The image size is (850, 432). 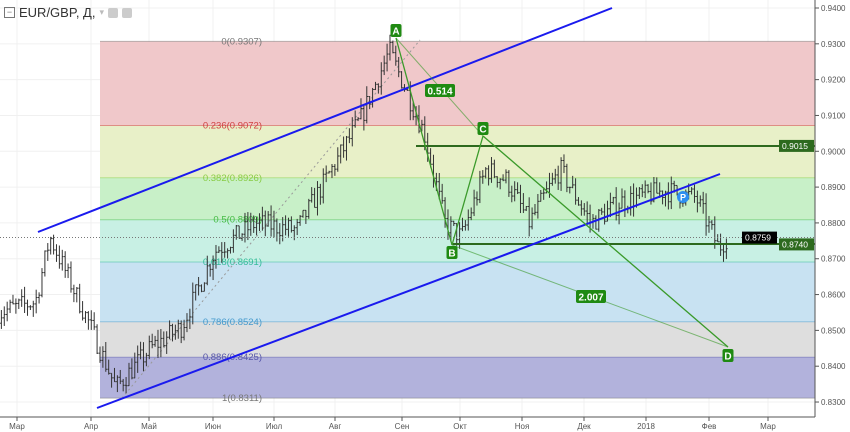 I want to click on chevron-down-icon: ▾, so click(x=102, y=12).